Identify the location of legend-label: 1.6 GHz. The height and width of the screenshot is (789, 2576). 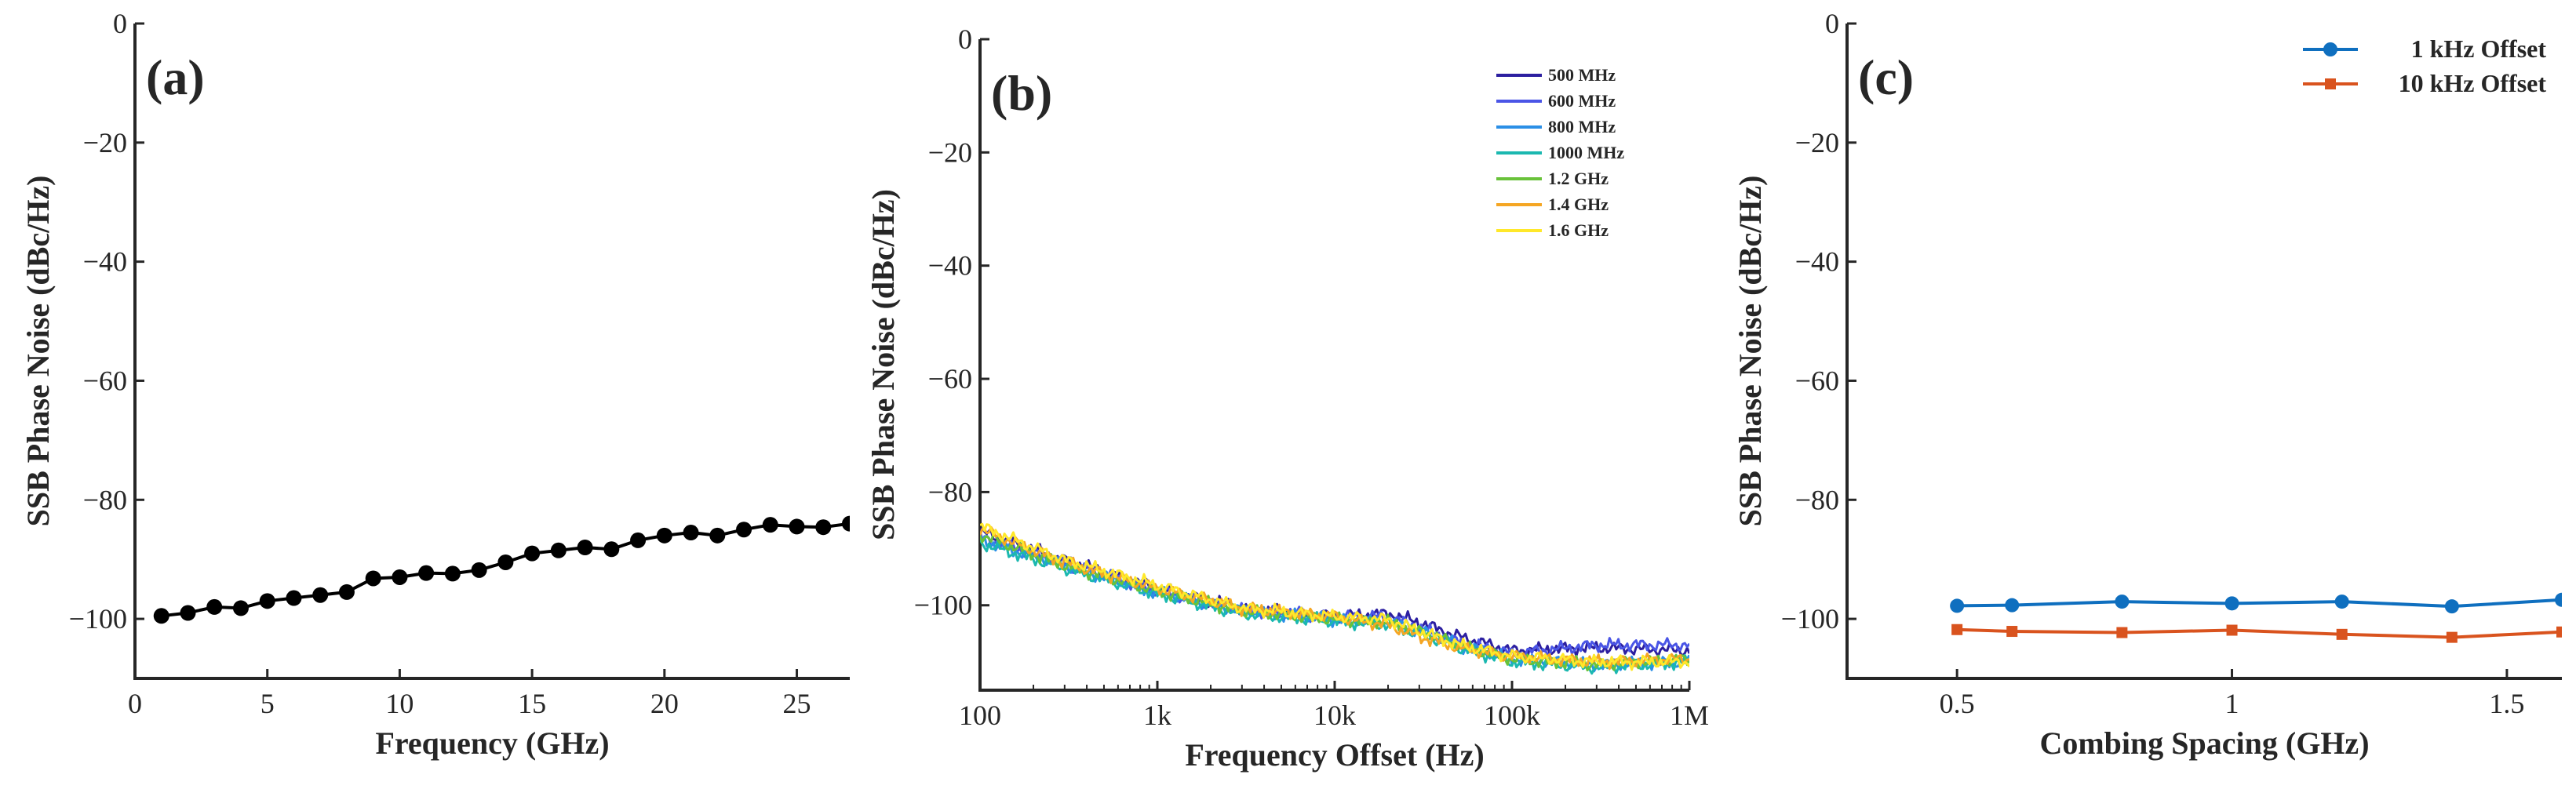
(1578, 230).